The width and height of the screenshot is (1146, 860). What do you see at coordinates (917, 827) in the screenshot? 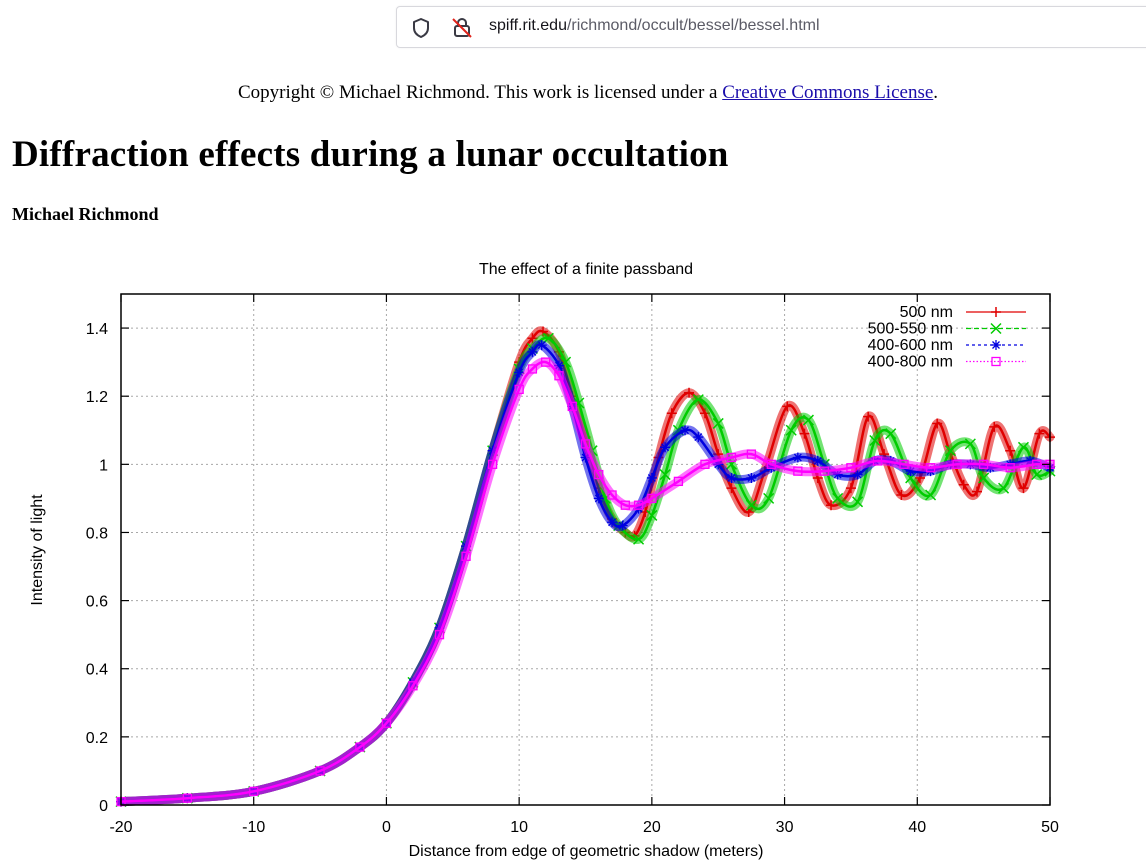
I see `x-tick-label: 40` at bounding box center [917, 827].